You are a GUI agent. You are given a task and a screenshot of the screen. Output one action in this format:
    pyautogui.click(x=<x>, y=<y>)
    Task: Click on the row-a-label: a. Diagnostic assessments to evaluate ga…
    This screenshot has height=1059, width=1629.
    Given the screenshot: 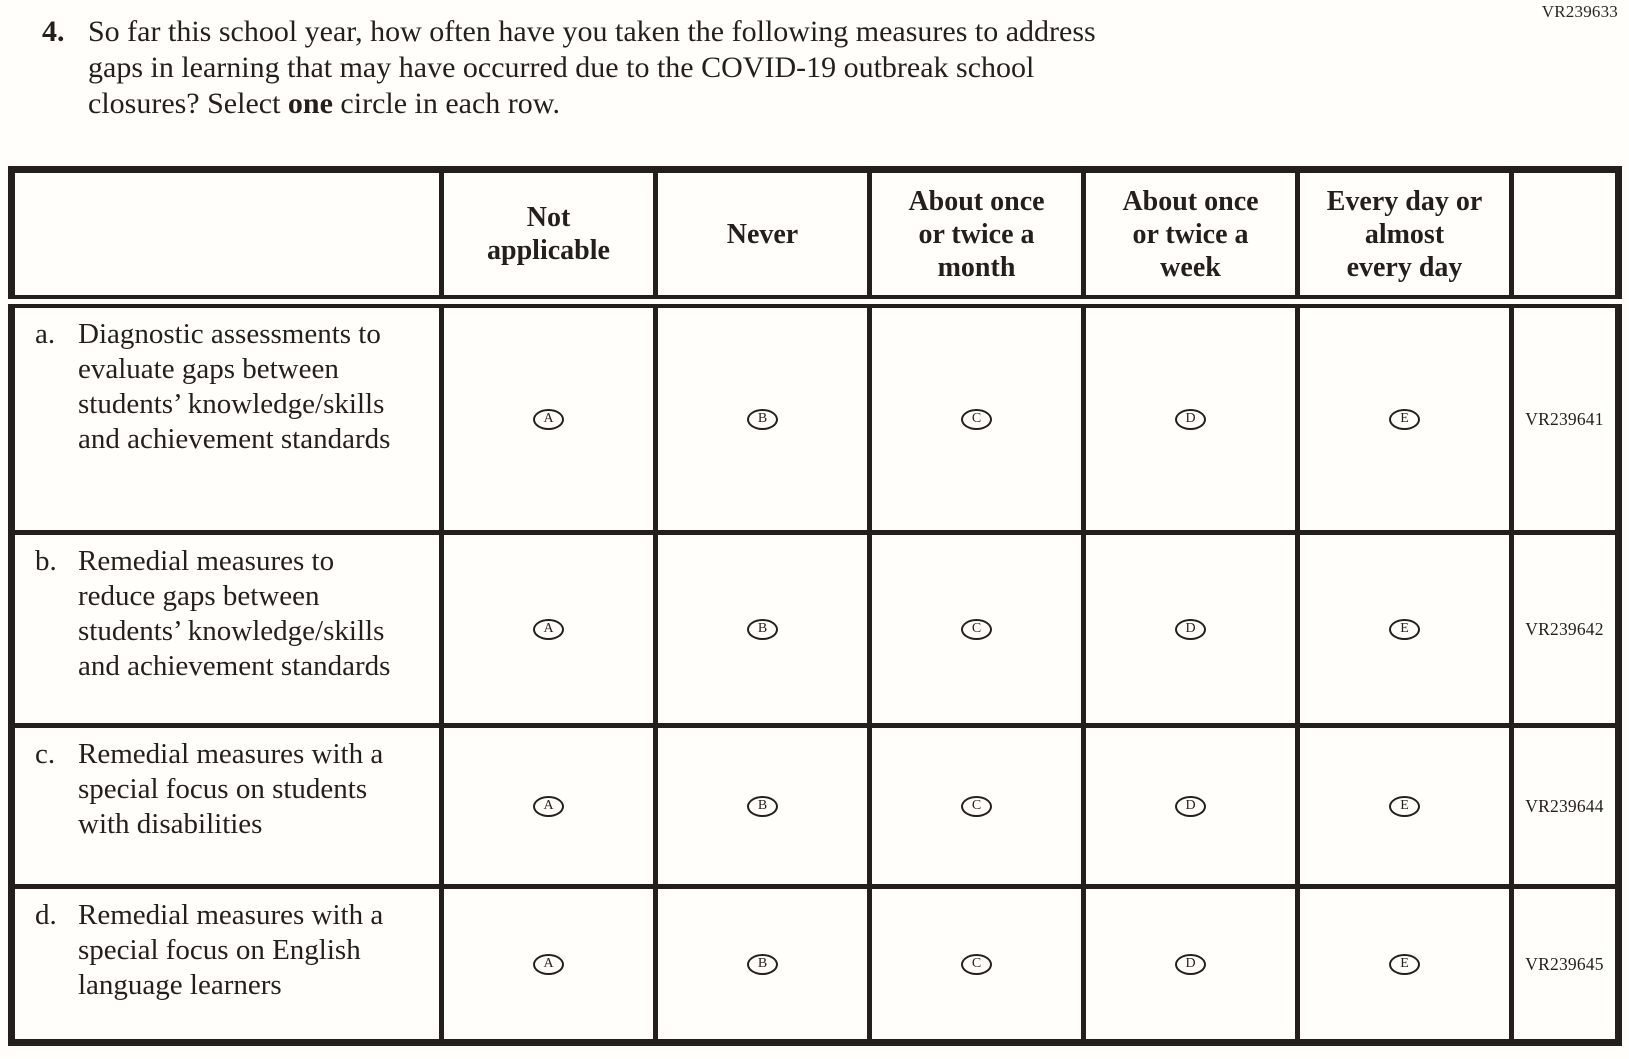 What is the action you would take?
    pyautogui.click(x=226, y=417)
    